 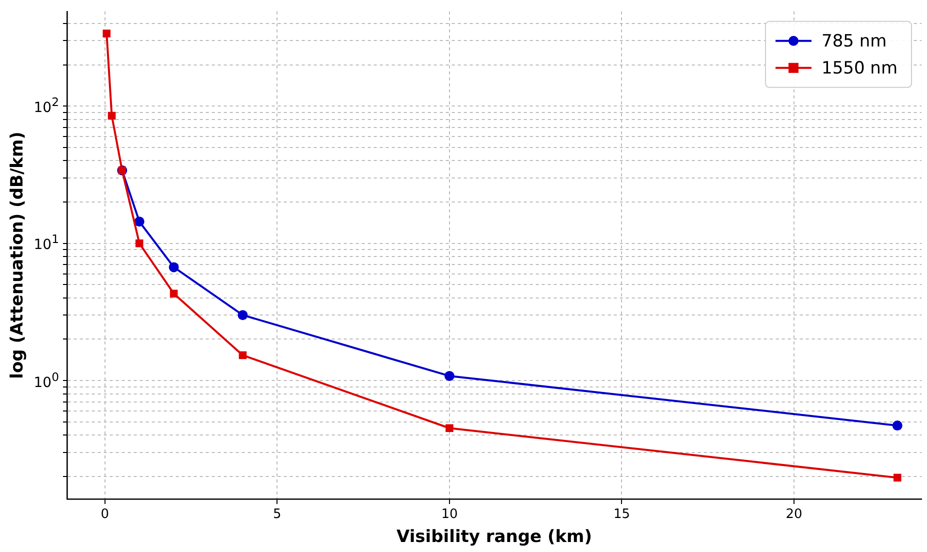 What do you see at coordinates (105, 514) in the screenshot?
I see `x-tick-label: 0` at bounding box center [105, 514].